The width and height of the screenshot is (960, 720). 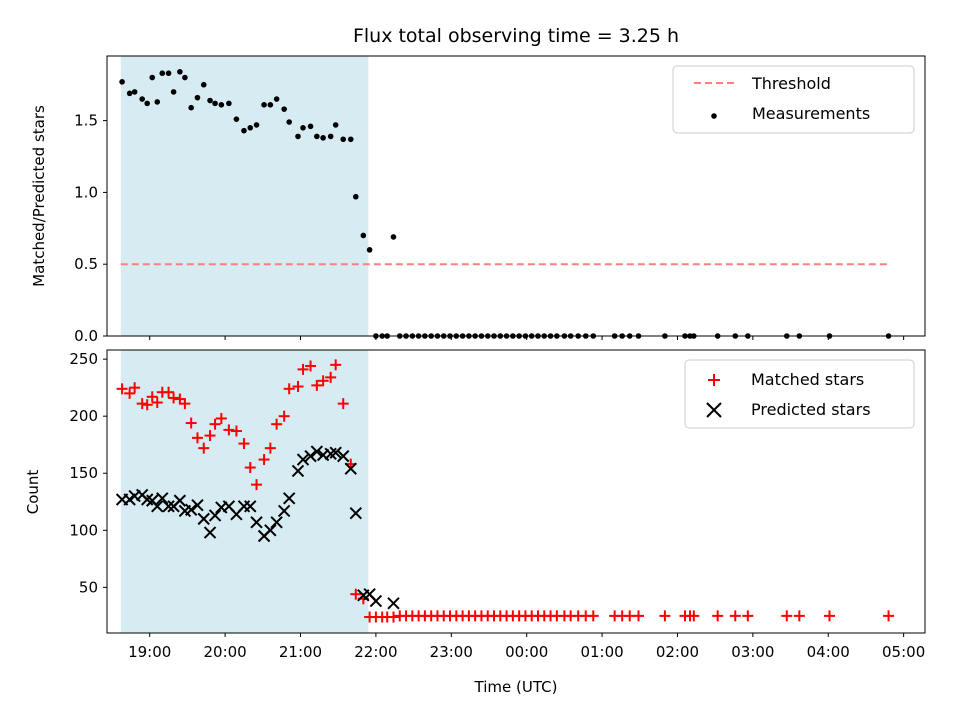 I want to click on x-tick-label: 01:00, so click(x=601, y=652).